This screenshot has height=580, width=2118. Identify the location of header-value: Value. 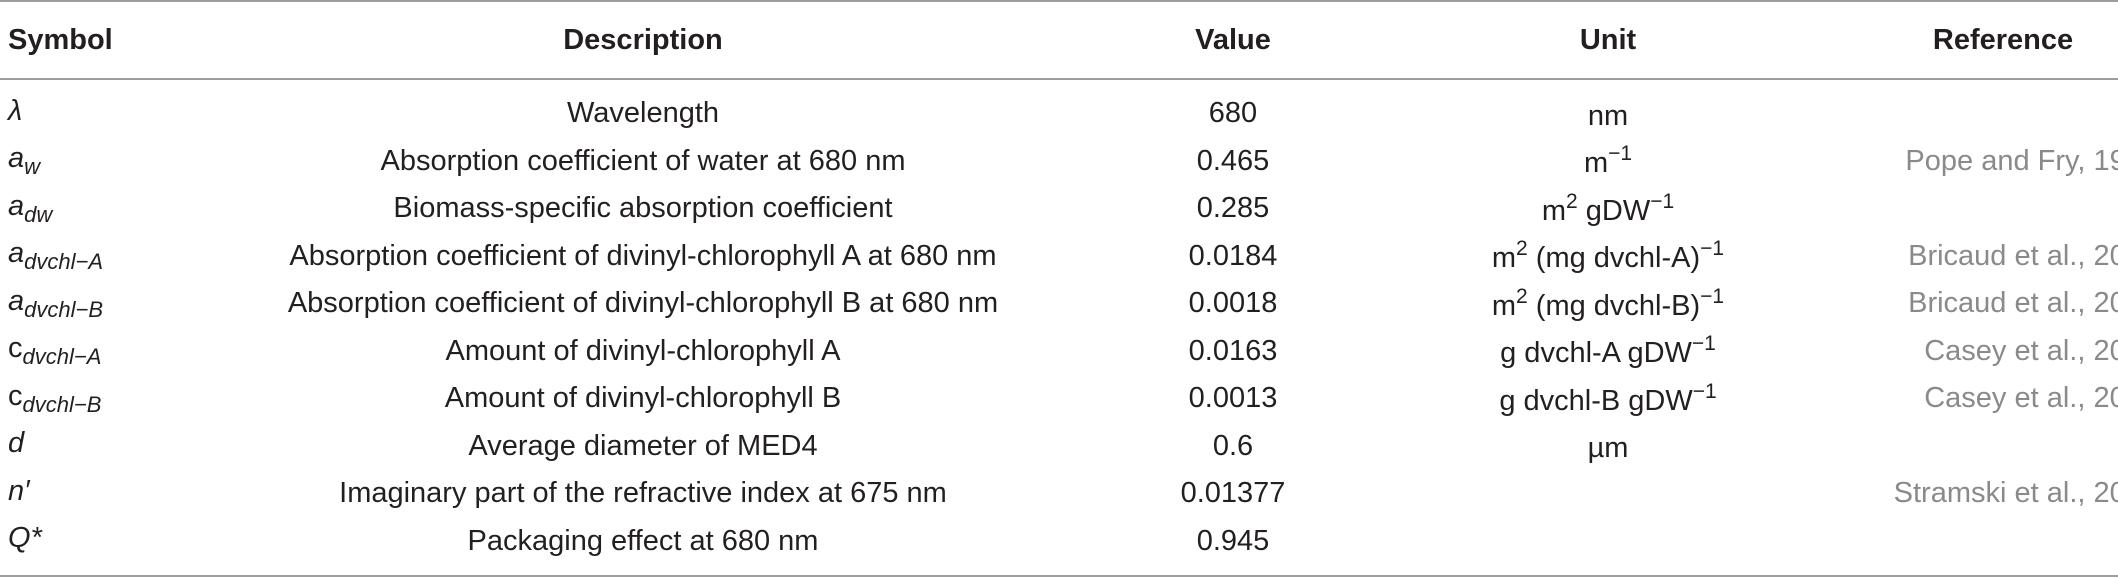
(1233, 39).